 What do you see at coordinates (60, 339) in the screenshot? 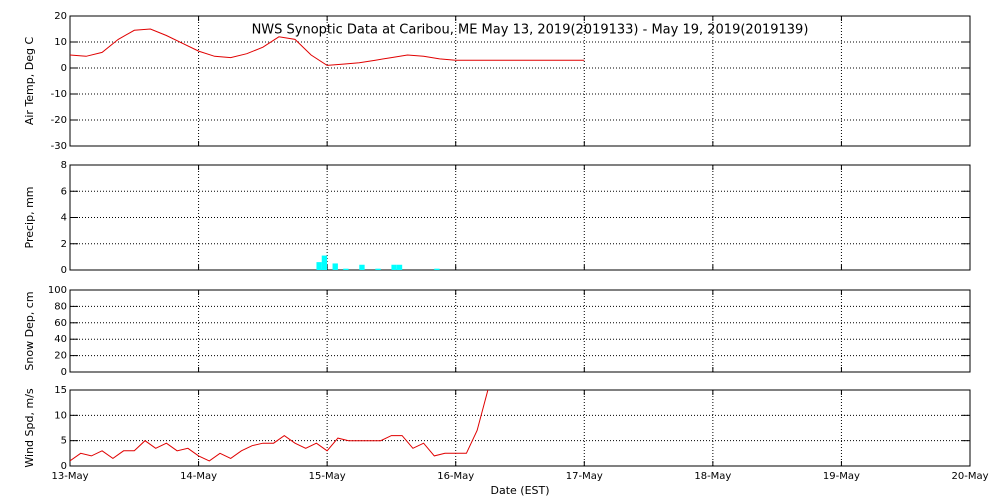
I see `y-tick-label: 40` at bounding box center [60, 339].